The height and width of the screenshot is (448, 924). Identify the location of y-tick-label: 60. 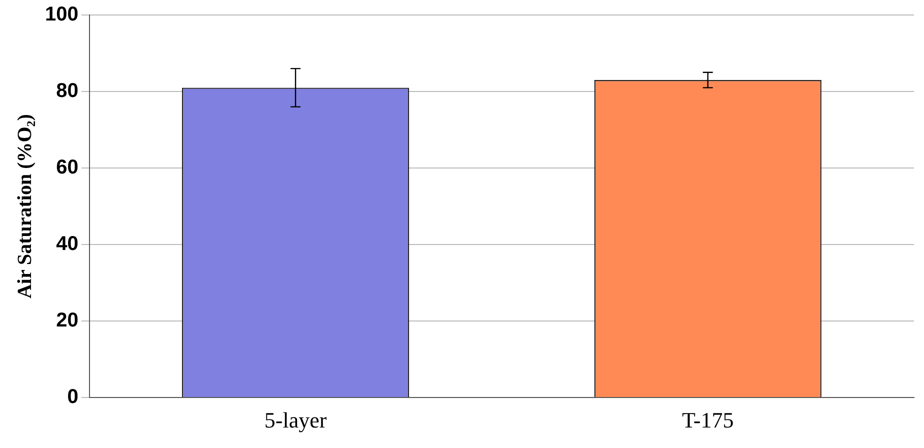
(67, 167).